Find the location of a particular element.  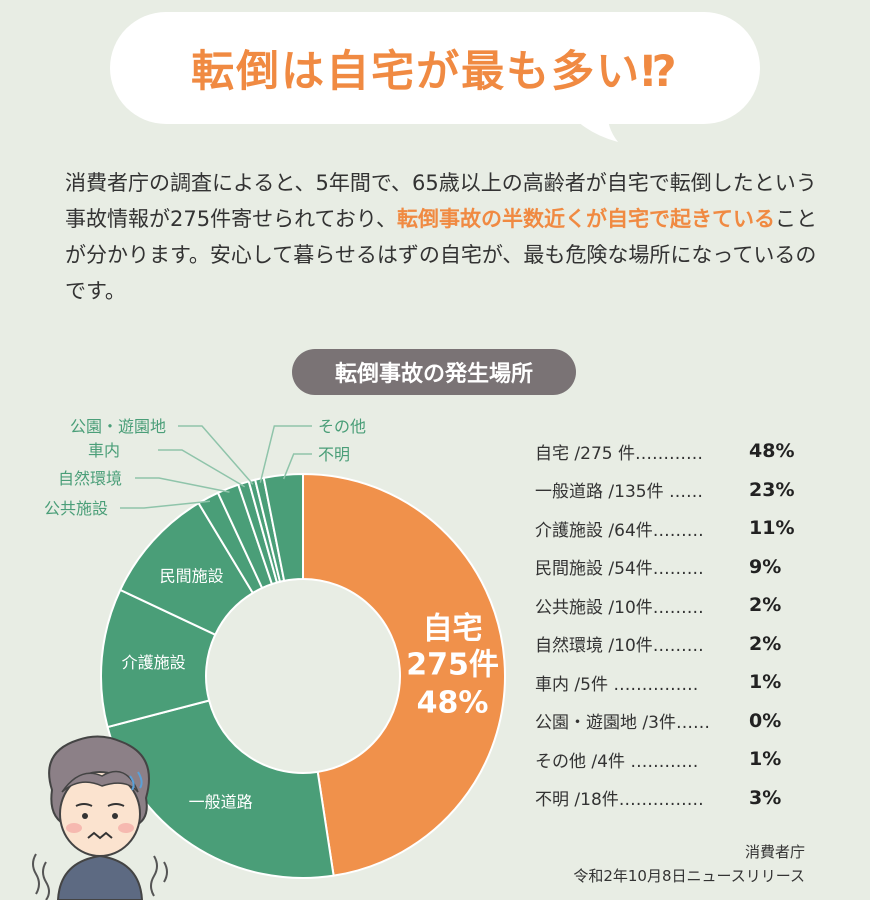

legend-row-2: 介護施設 /64件……… 11% is located at coordinates (680, 528).